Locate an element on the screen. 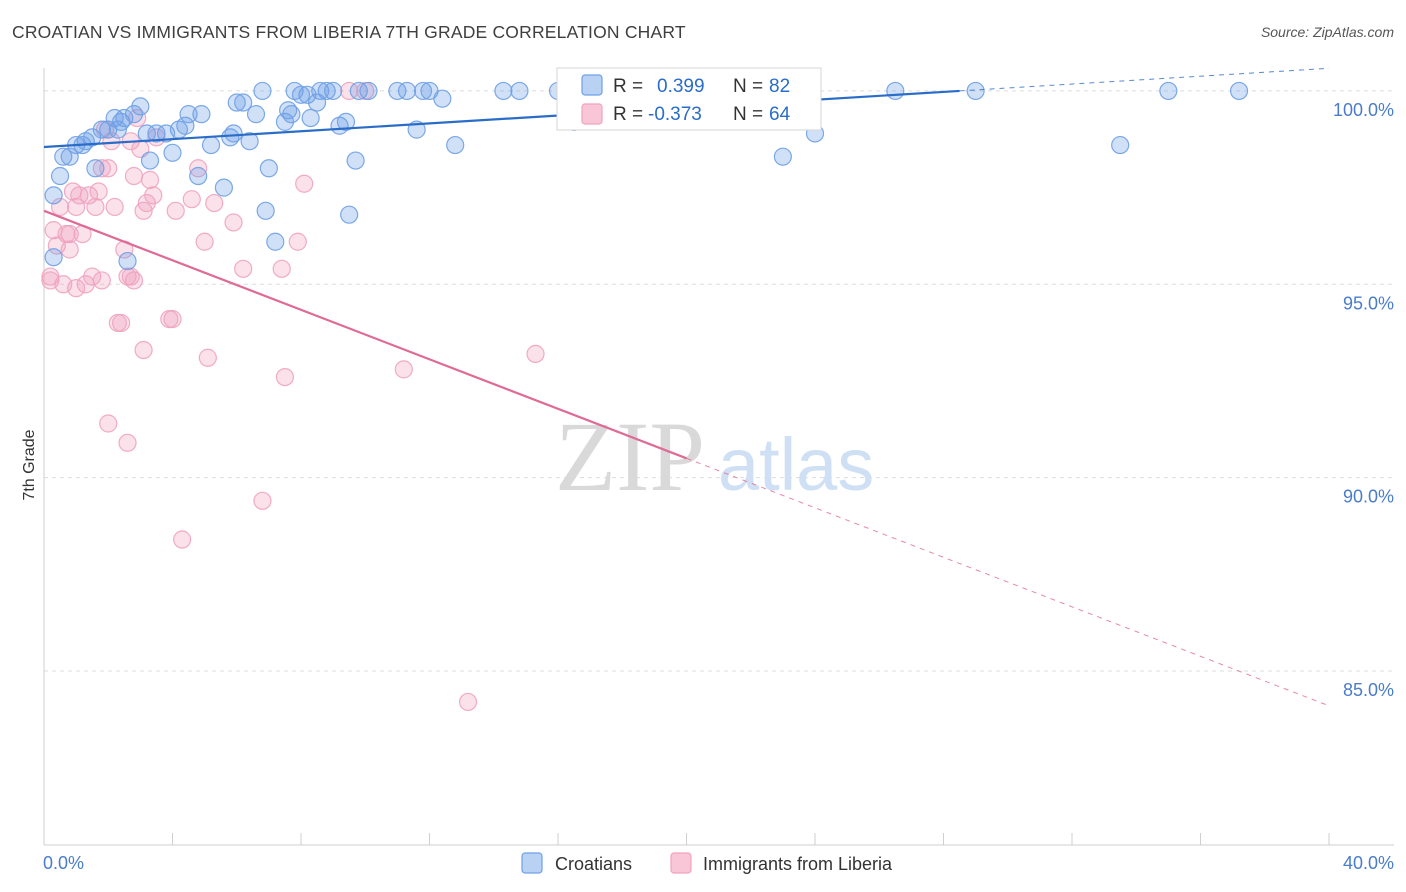 This screenshot has height=892, width=1406. legend-n-value-croatians: 82 is located at coordinates (779, 86).